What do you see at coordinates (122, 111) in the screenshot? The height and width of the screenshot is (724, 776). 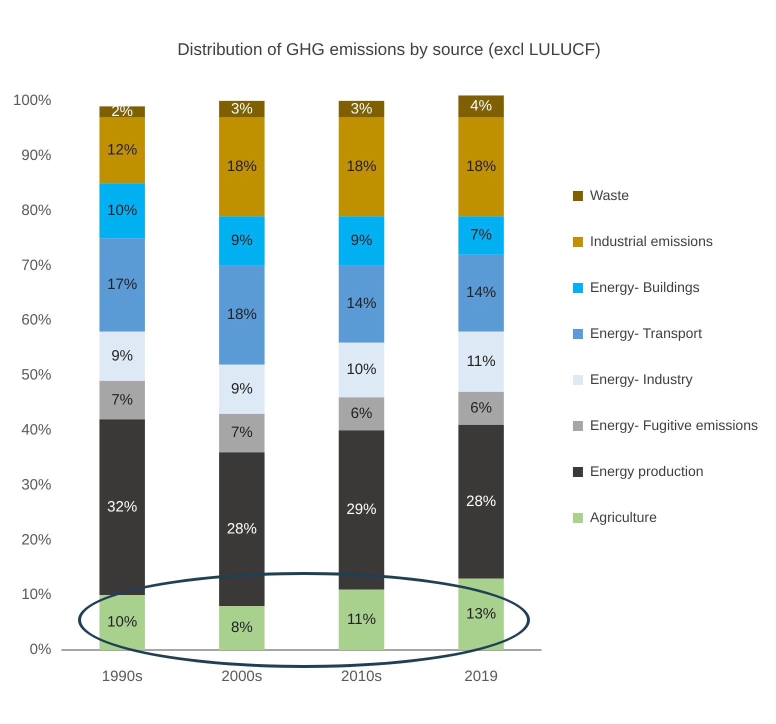 I see `data-label: 2%` at bounding box center [122, 111].